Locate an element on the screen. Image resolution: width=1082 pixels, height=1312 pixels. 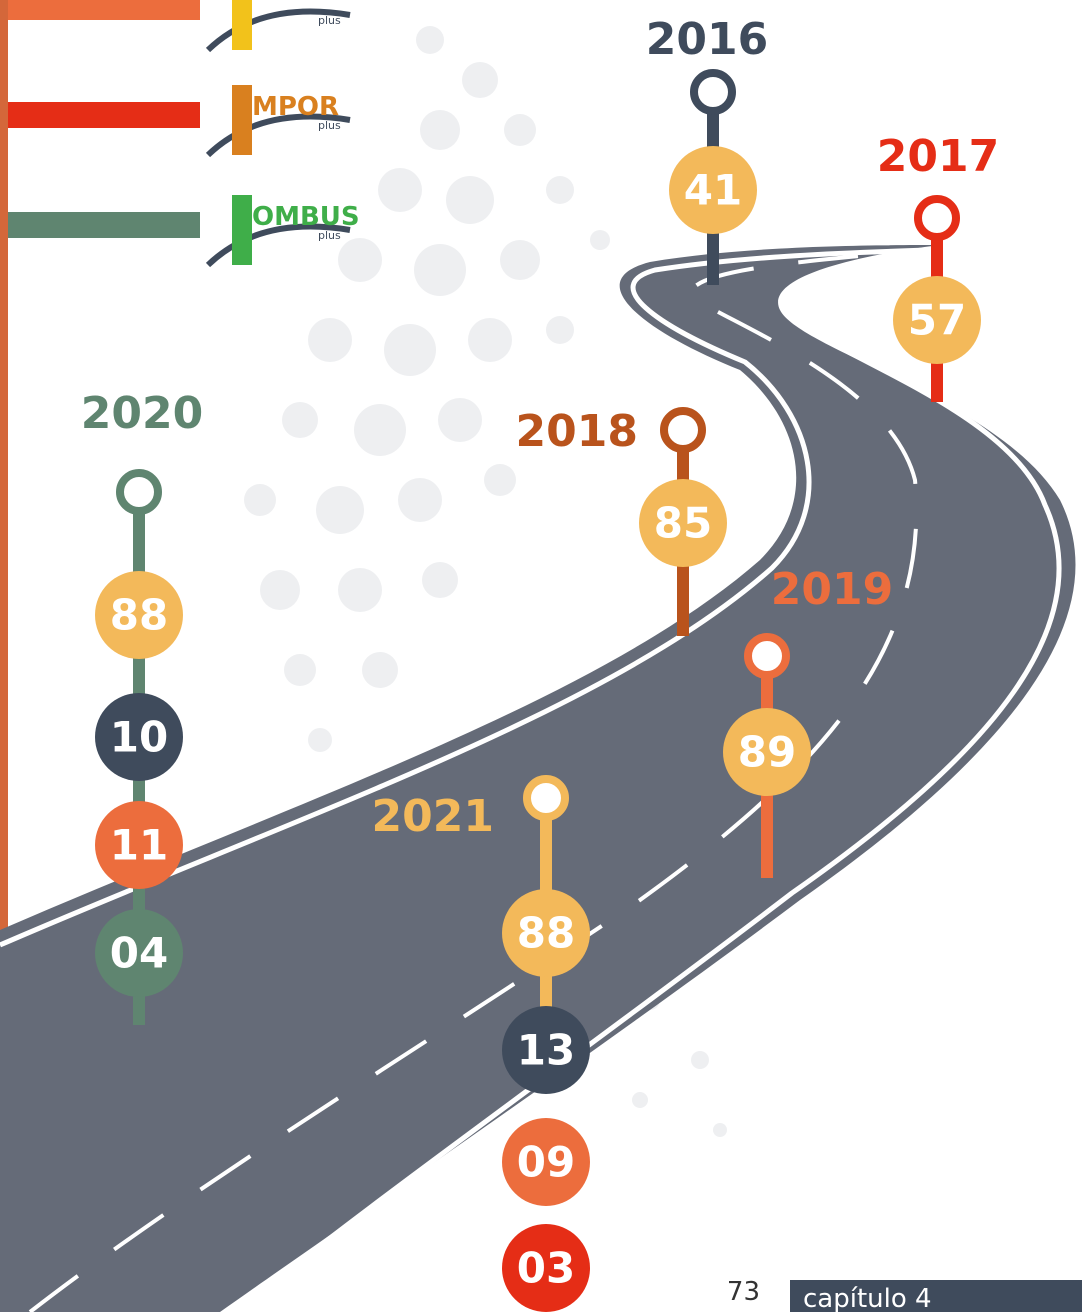
year-label: 2020 is located at coordinates (142, 413).